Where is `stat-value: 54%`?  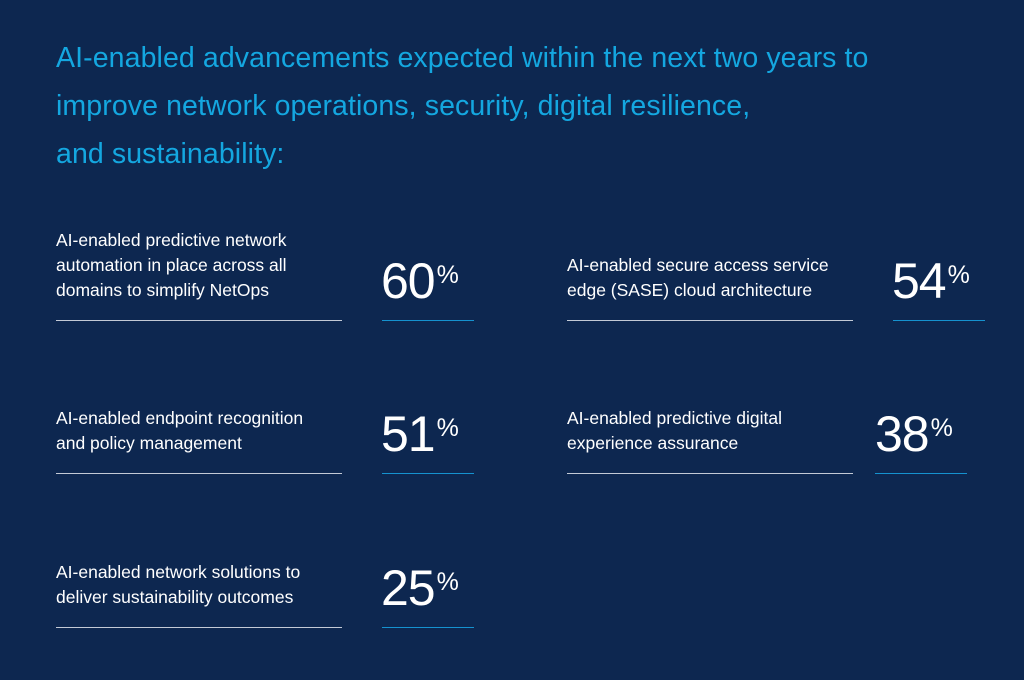 stat-value: 54% is located at coordinates (931, 281).